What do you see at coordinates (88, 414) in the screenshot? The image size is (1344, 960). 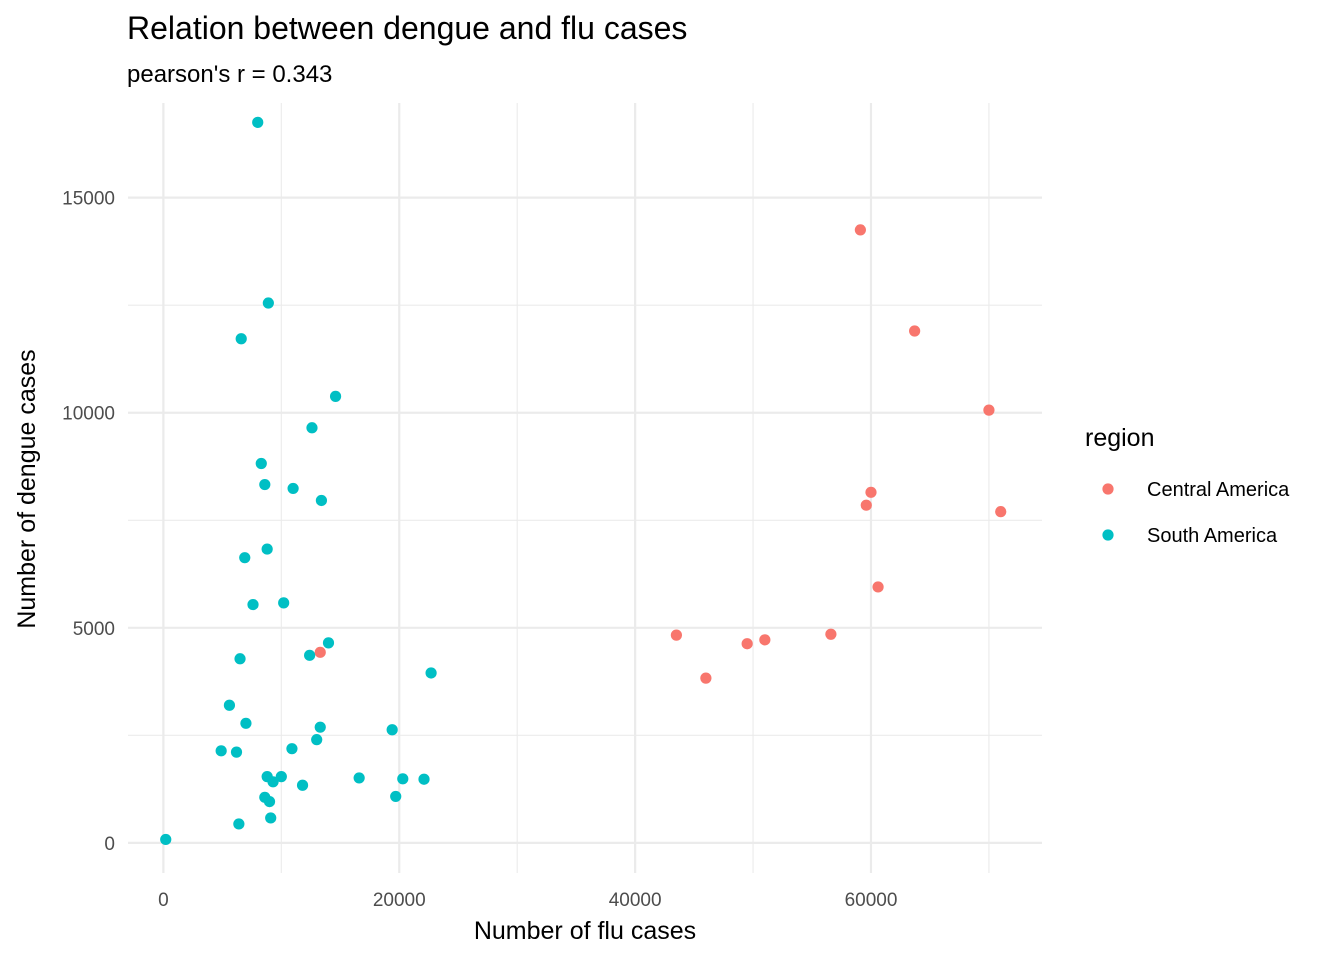 I see `y-tick-label: 10000` at bounding box center [88, 414].